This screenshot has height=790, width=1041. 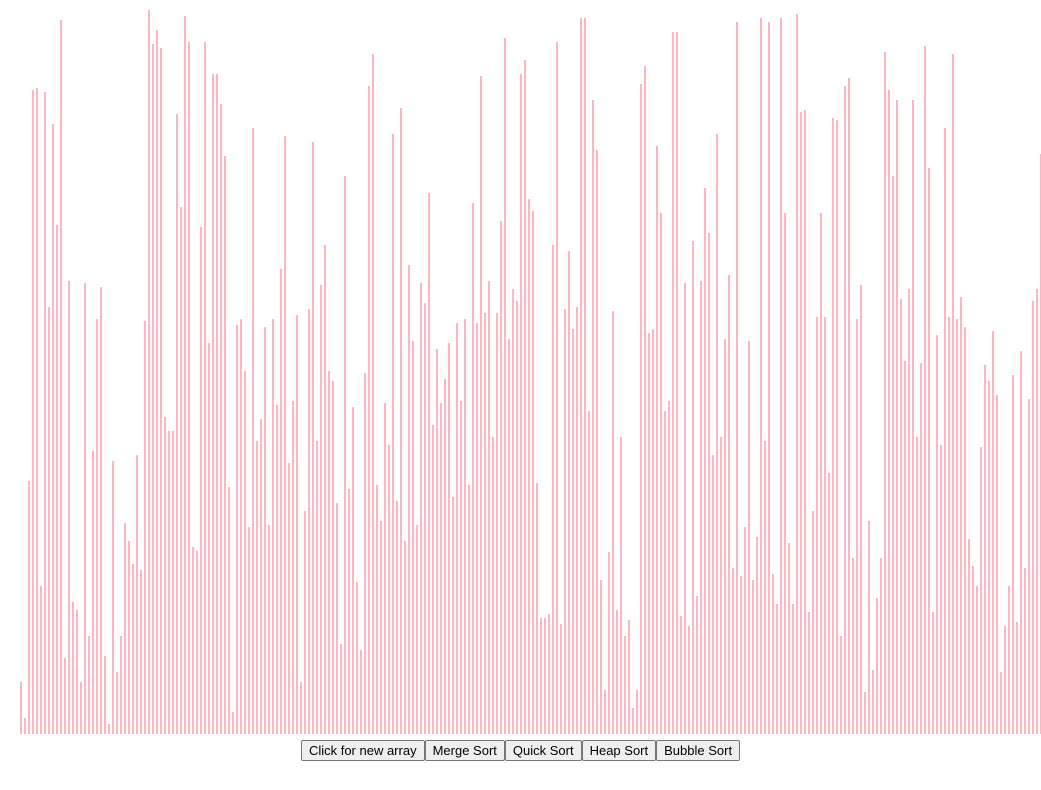 What do you see at coordinates (543, 750) in the screenshot?
I see `quick-sort-button: Quick Sort` at bounding box center [543, 750].